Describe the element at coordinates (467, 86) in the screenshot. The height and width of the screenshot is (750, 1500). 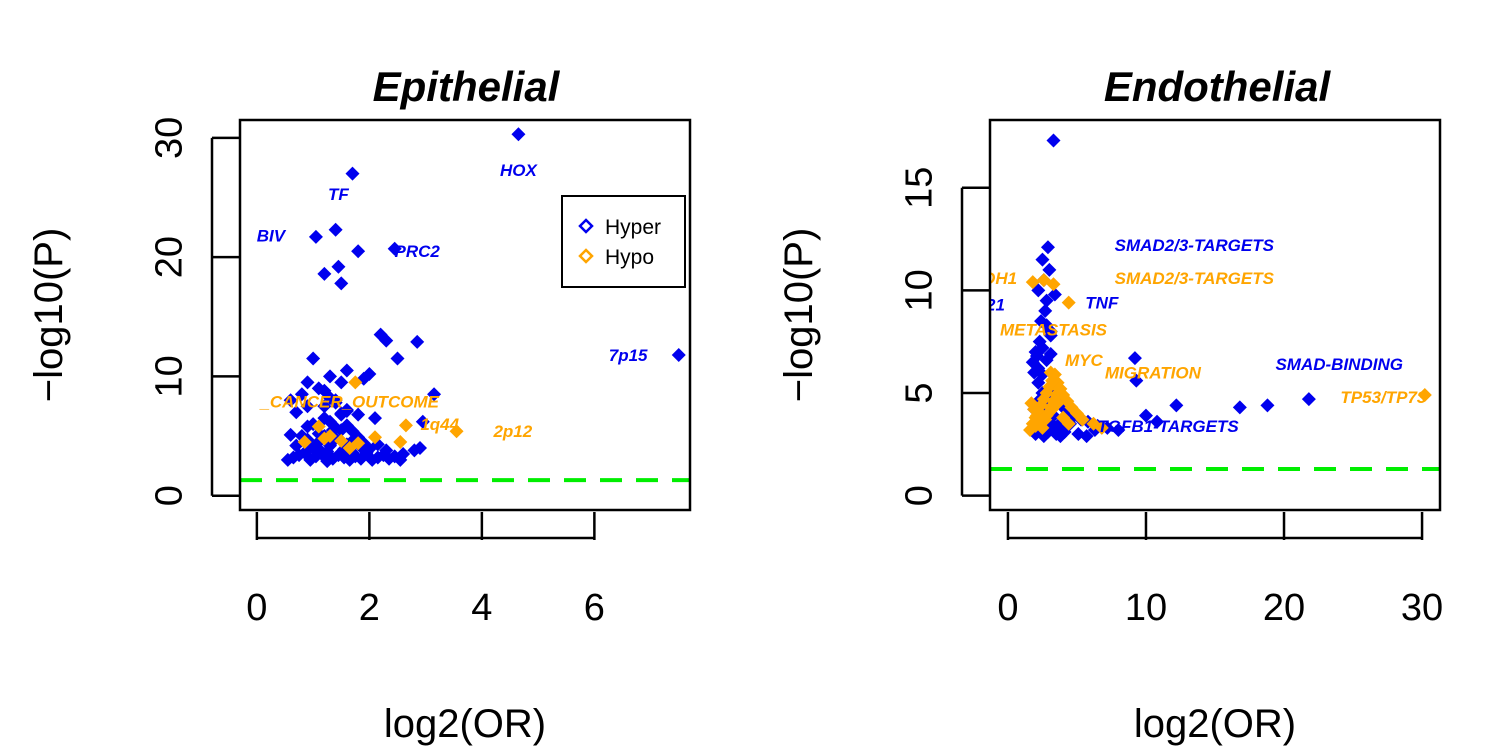
I see `chart-title: Epithelial` at that location.